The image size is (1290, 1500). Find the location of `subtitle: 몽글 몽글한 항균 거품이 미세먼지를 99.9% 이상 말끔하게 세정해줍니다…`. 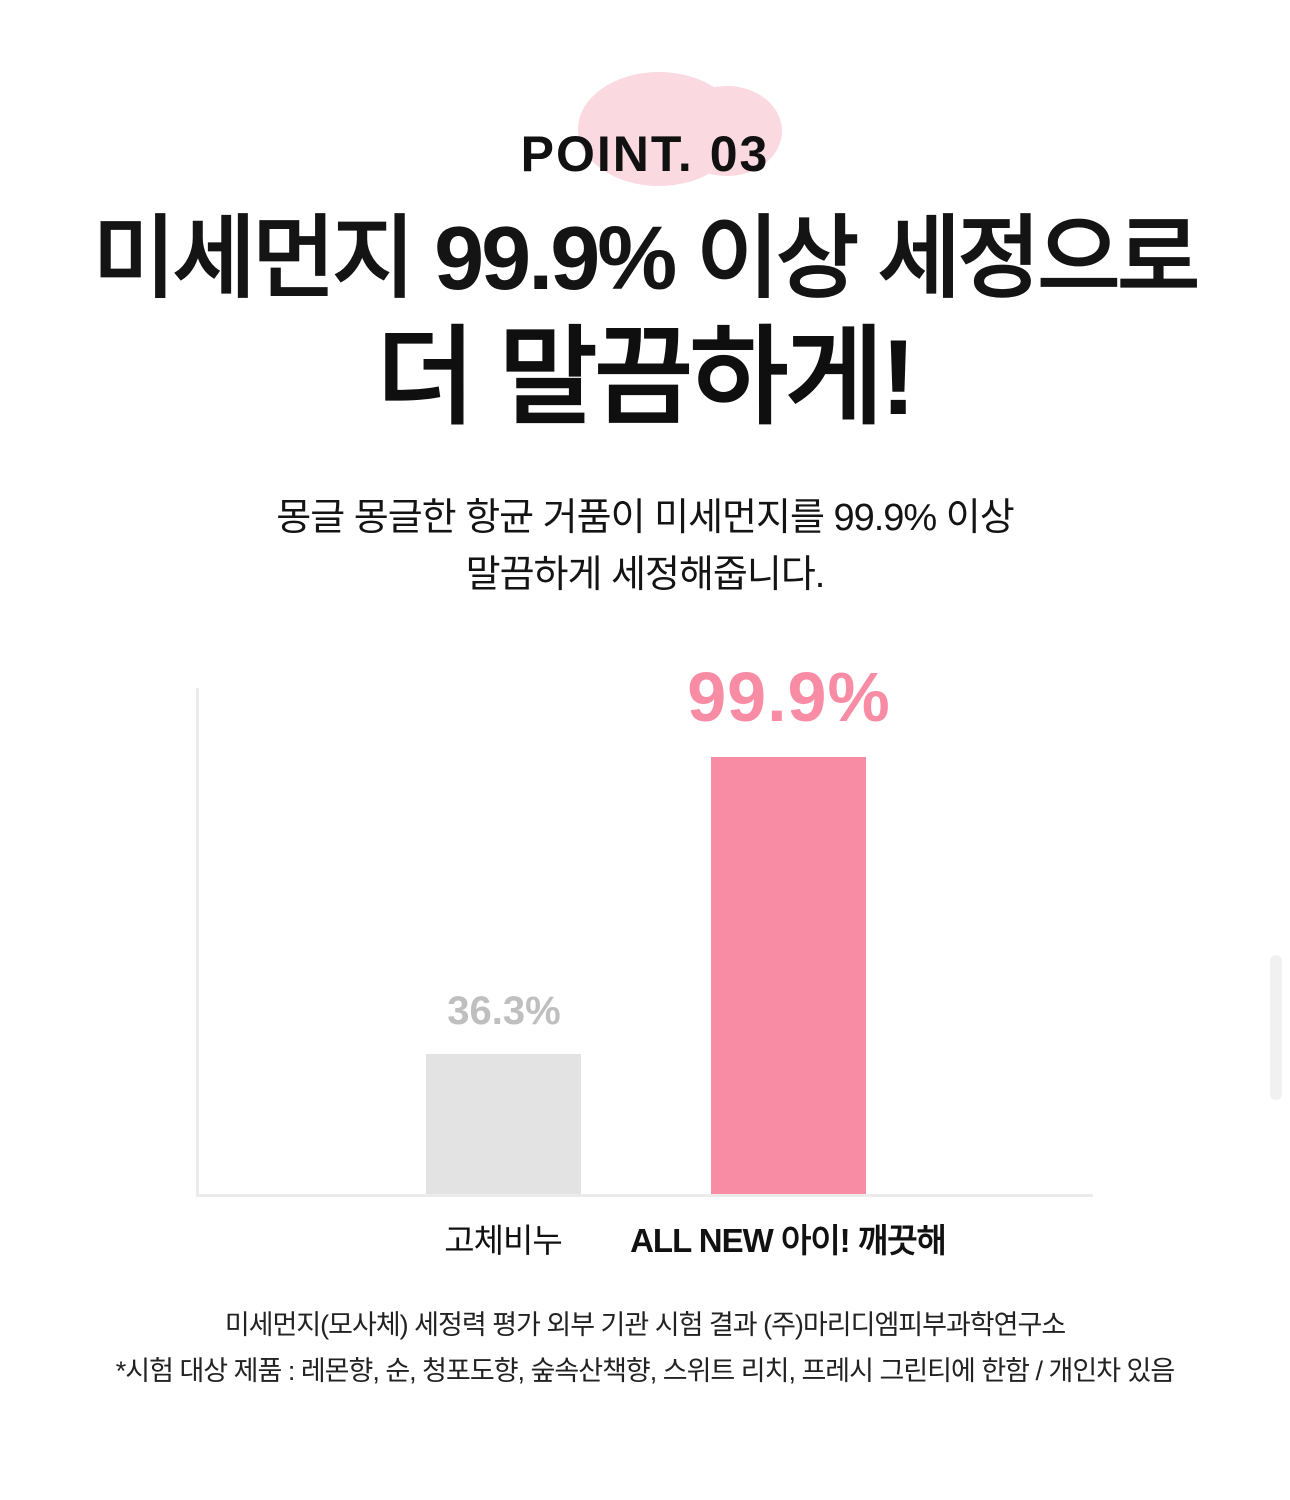

subtitle: 몽글 몽글한 항균 거품이 미세먼지를 99.9% 이상 말끔하게 세정해줍니다… is located at coordinates (645, 547).